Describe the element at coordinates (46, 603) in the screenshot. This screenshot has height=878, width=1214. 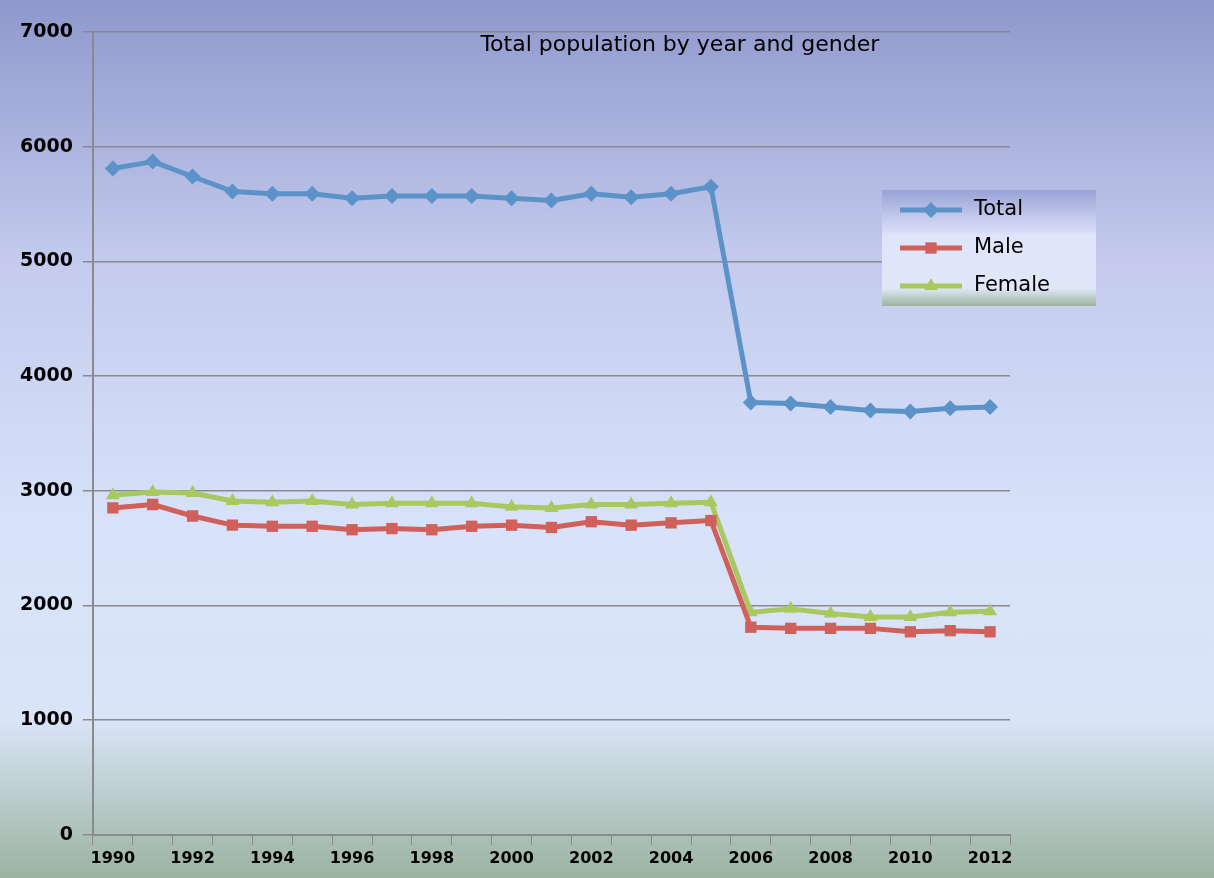
I see `y-tick-label: 2000` at that location.